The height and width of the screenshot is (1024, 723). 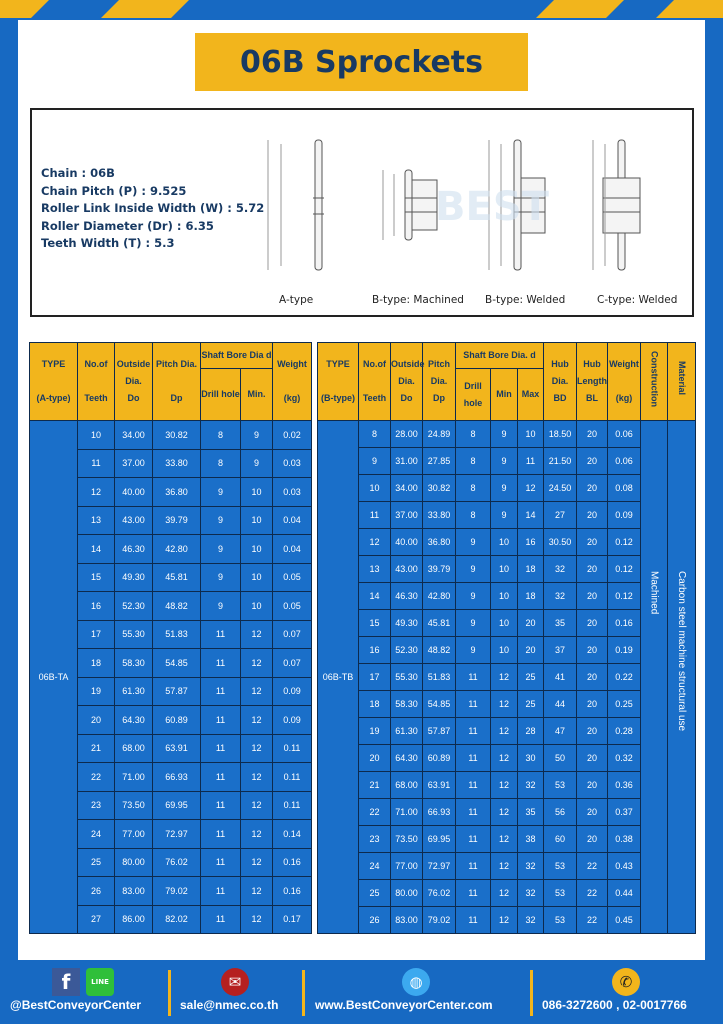 I want to click on table-cell: 80.00, so click(x=133, y=862).